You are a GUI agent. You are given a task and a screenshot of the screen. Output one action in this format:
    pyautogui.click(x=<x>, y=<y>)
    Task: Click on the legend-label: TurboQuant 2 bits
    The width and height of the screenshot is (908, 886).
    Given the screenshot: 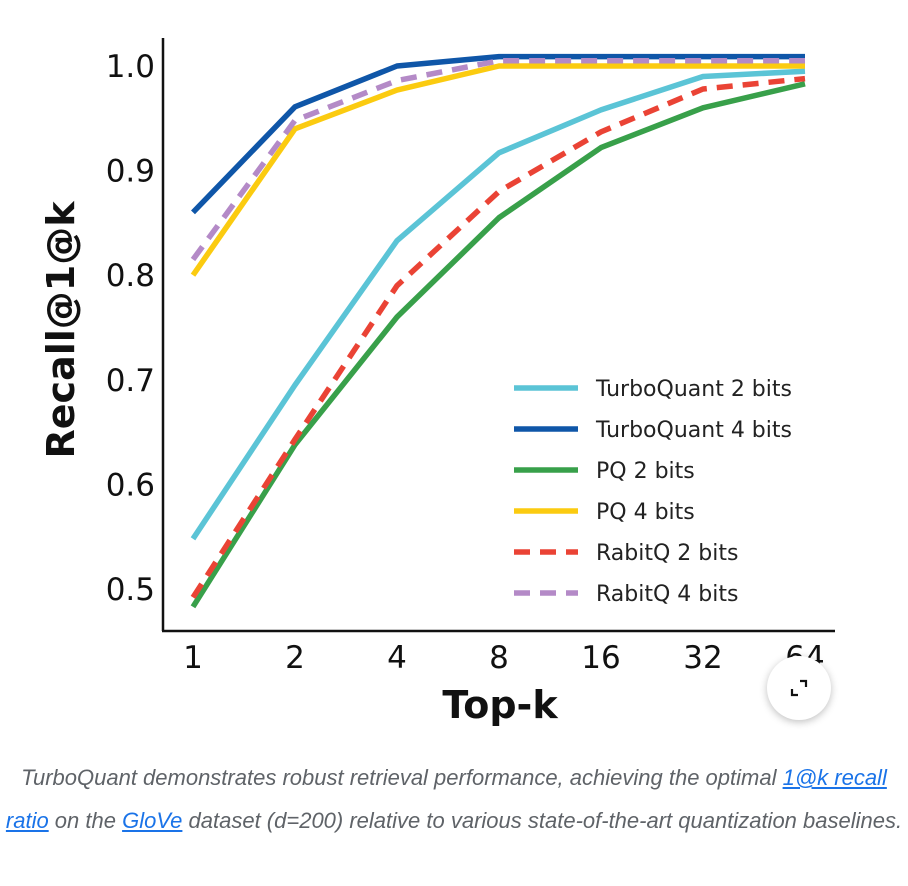 What is the action you would take?
    pyautogui.click(x=693, y=389)
    